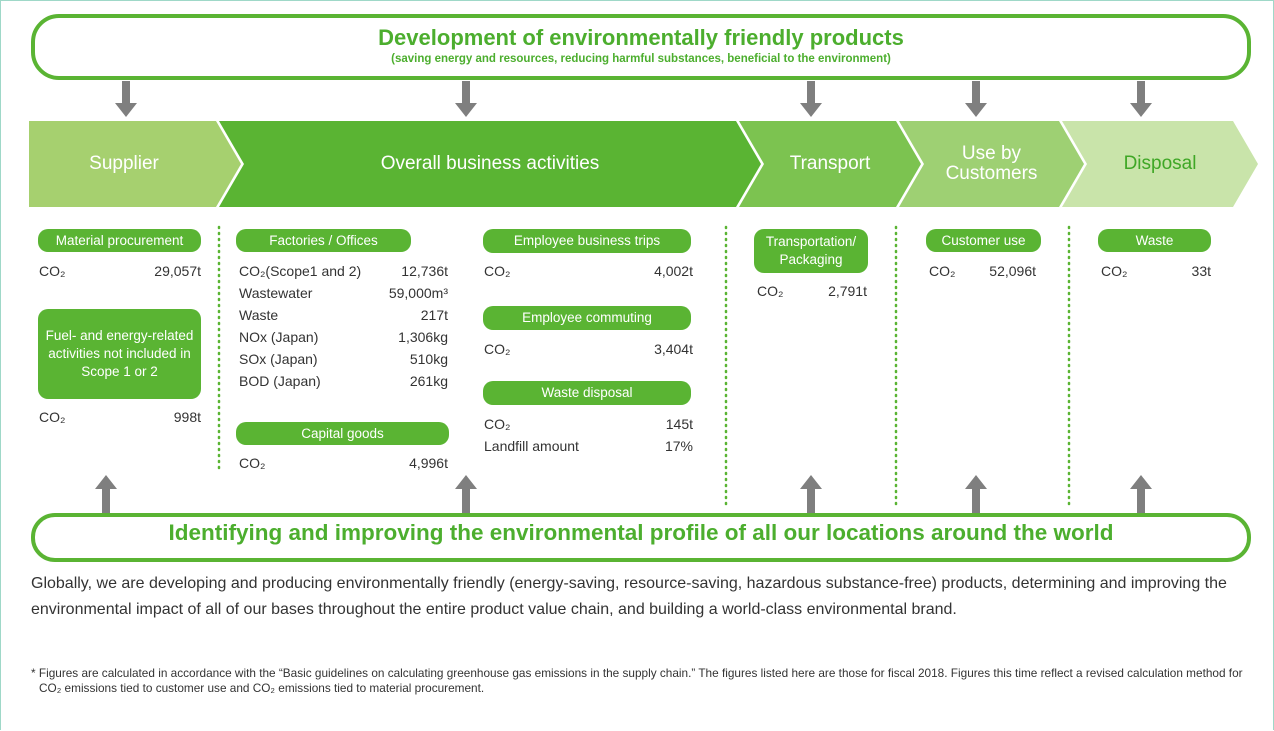 This screenshot has height=731, width=1274. Describe the element at coordinates (428, 381) in the screenshot. I see `row-value: 261kg` at that location.